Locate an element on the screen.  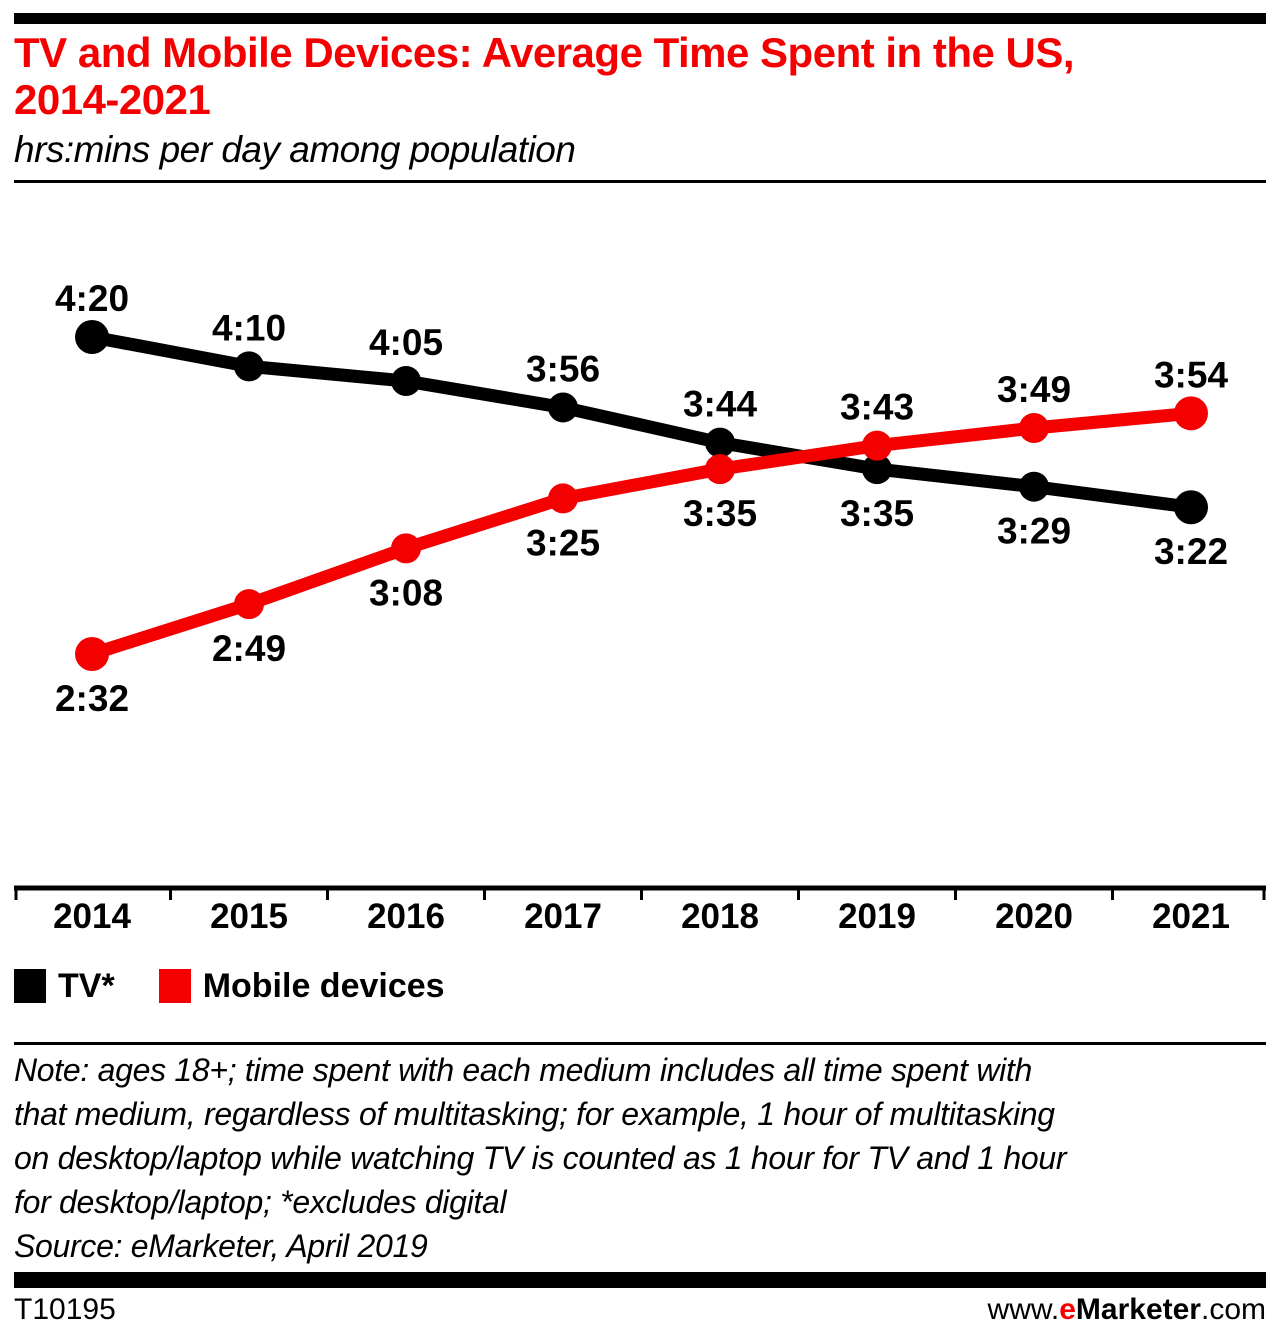
x-axis-label: 2015 is located at coordinates (249, 916).